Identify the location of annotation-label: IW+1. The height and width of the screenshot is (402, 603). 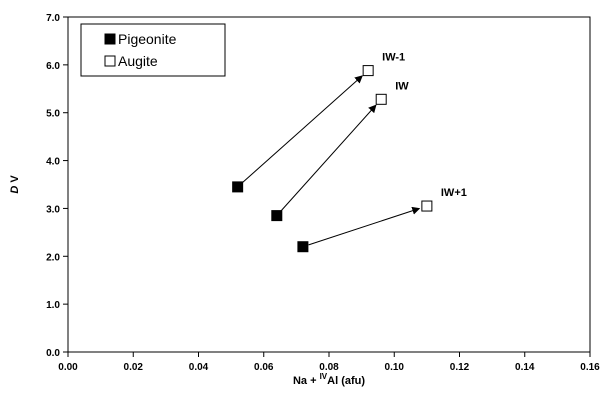
(454, 193).